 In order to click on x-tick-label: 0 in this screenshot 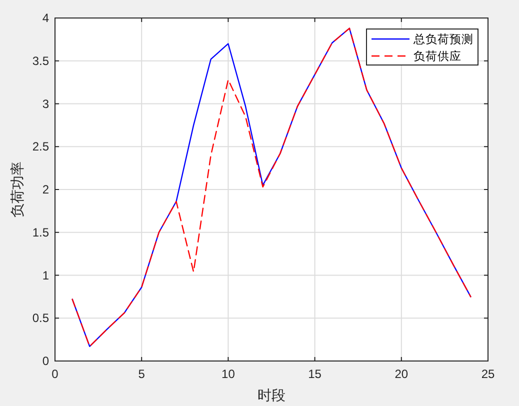, I will do `click(55, 374)`.